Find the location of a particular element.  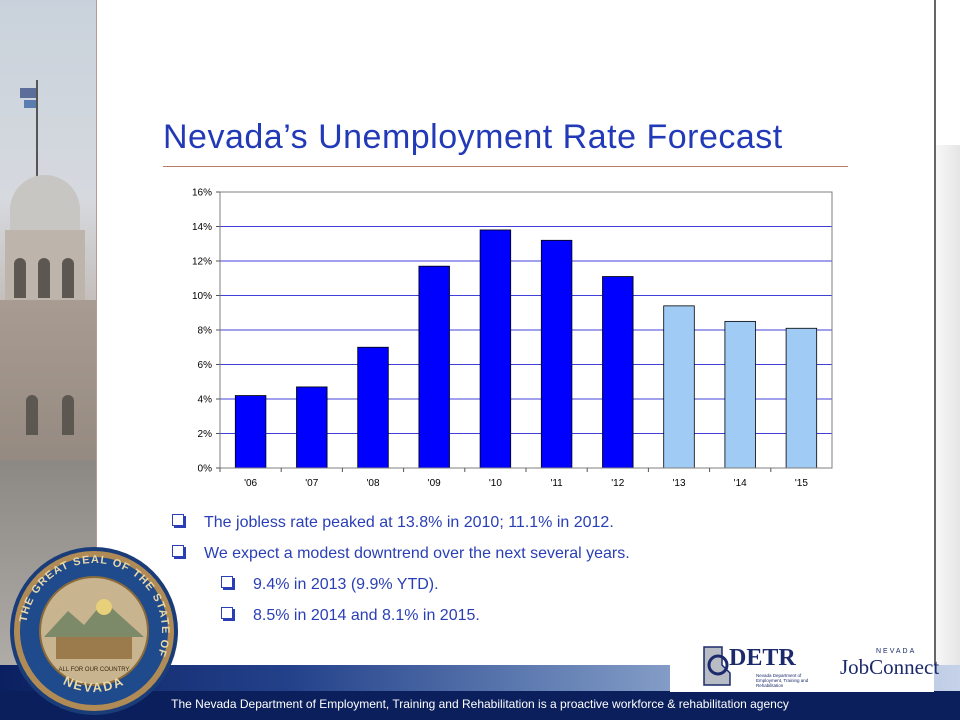

x-tick-label: '08 is located at coordinates (372, 483).